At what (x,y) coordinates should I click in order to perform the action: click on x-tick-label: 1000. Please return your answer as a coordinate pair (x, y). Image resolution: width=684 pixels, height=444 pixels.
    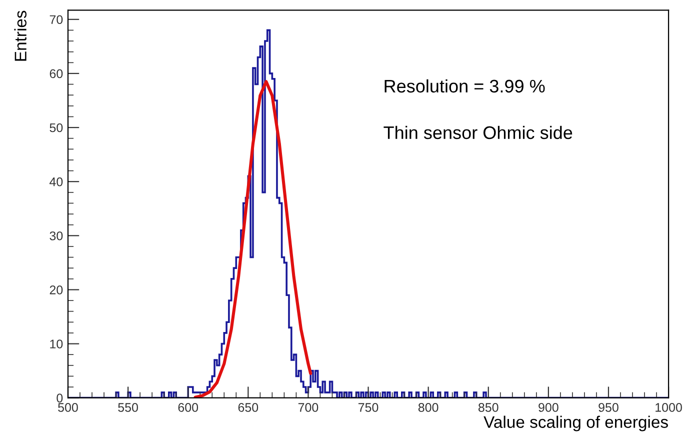
    Looking at the image, I should click on (669, 407).